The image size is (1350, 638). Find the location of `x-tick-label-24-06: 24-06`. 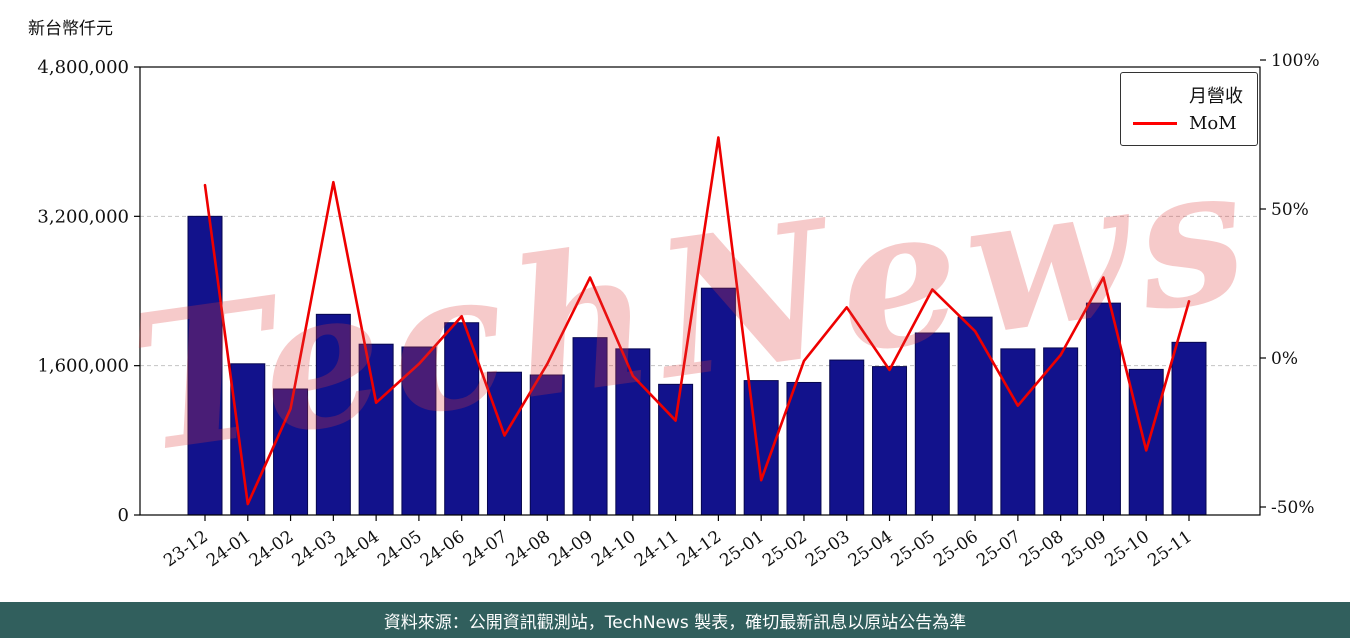

x-tick-label-24-06: 24-06 is located at coordinates (443, 549).